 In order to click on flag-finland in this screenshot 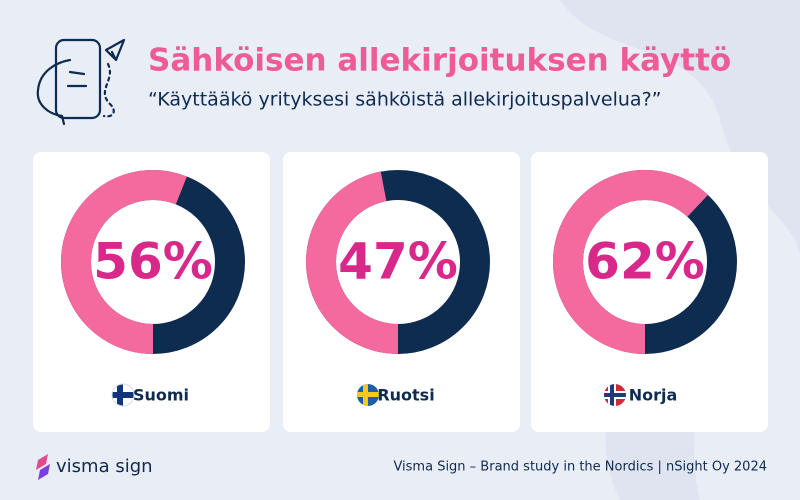, I will do `click(123, 395)`.